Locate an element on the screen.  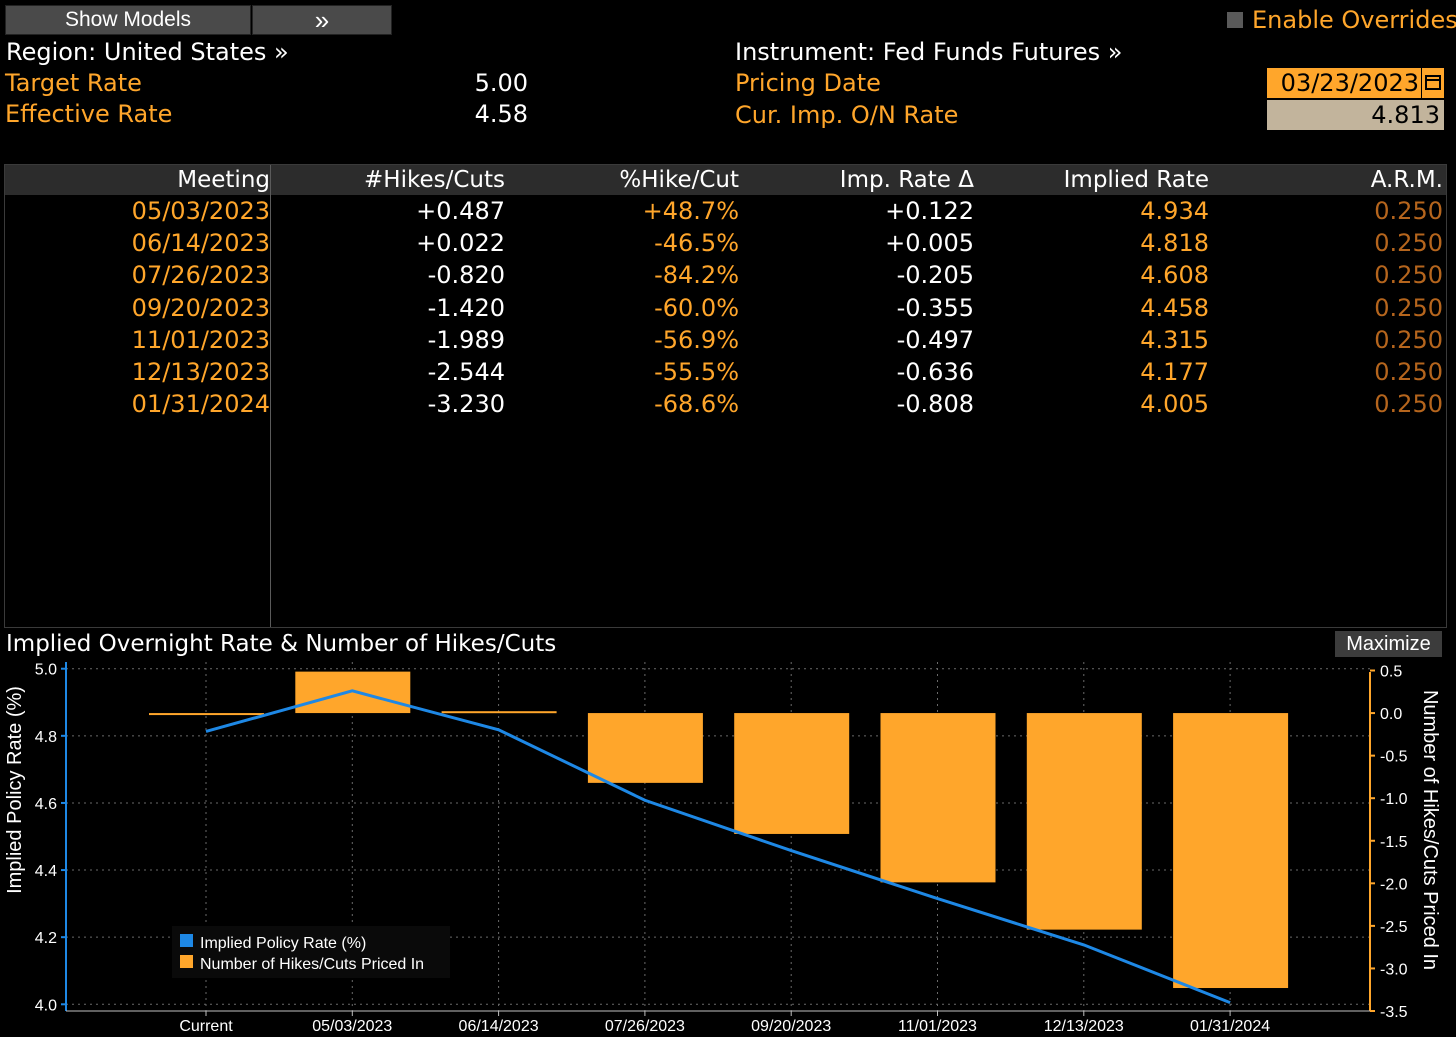
table-cell-imp-rate-delta: +0.122 is located at coordinates (929, 211).